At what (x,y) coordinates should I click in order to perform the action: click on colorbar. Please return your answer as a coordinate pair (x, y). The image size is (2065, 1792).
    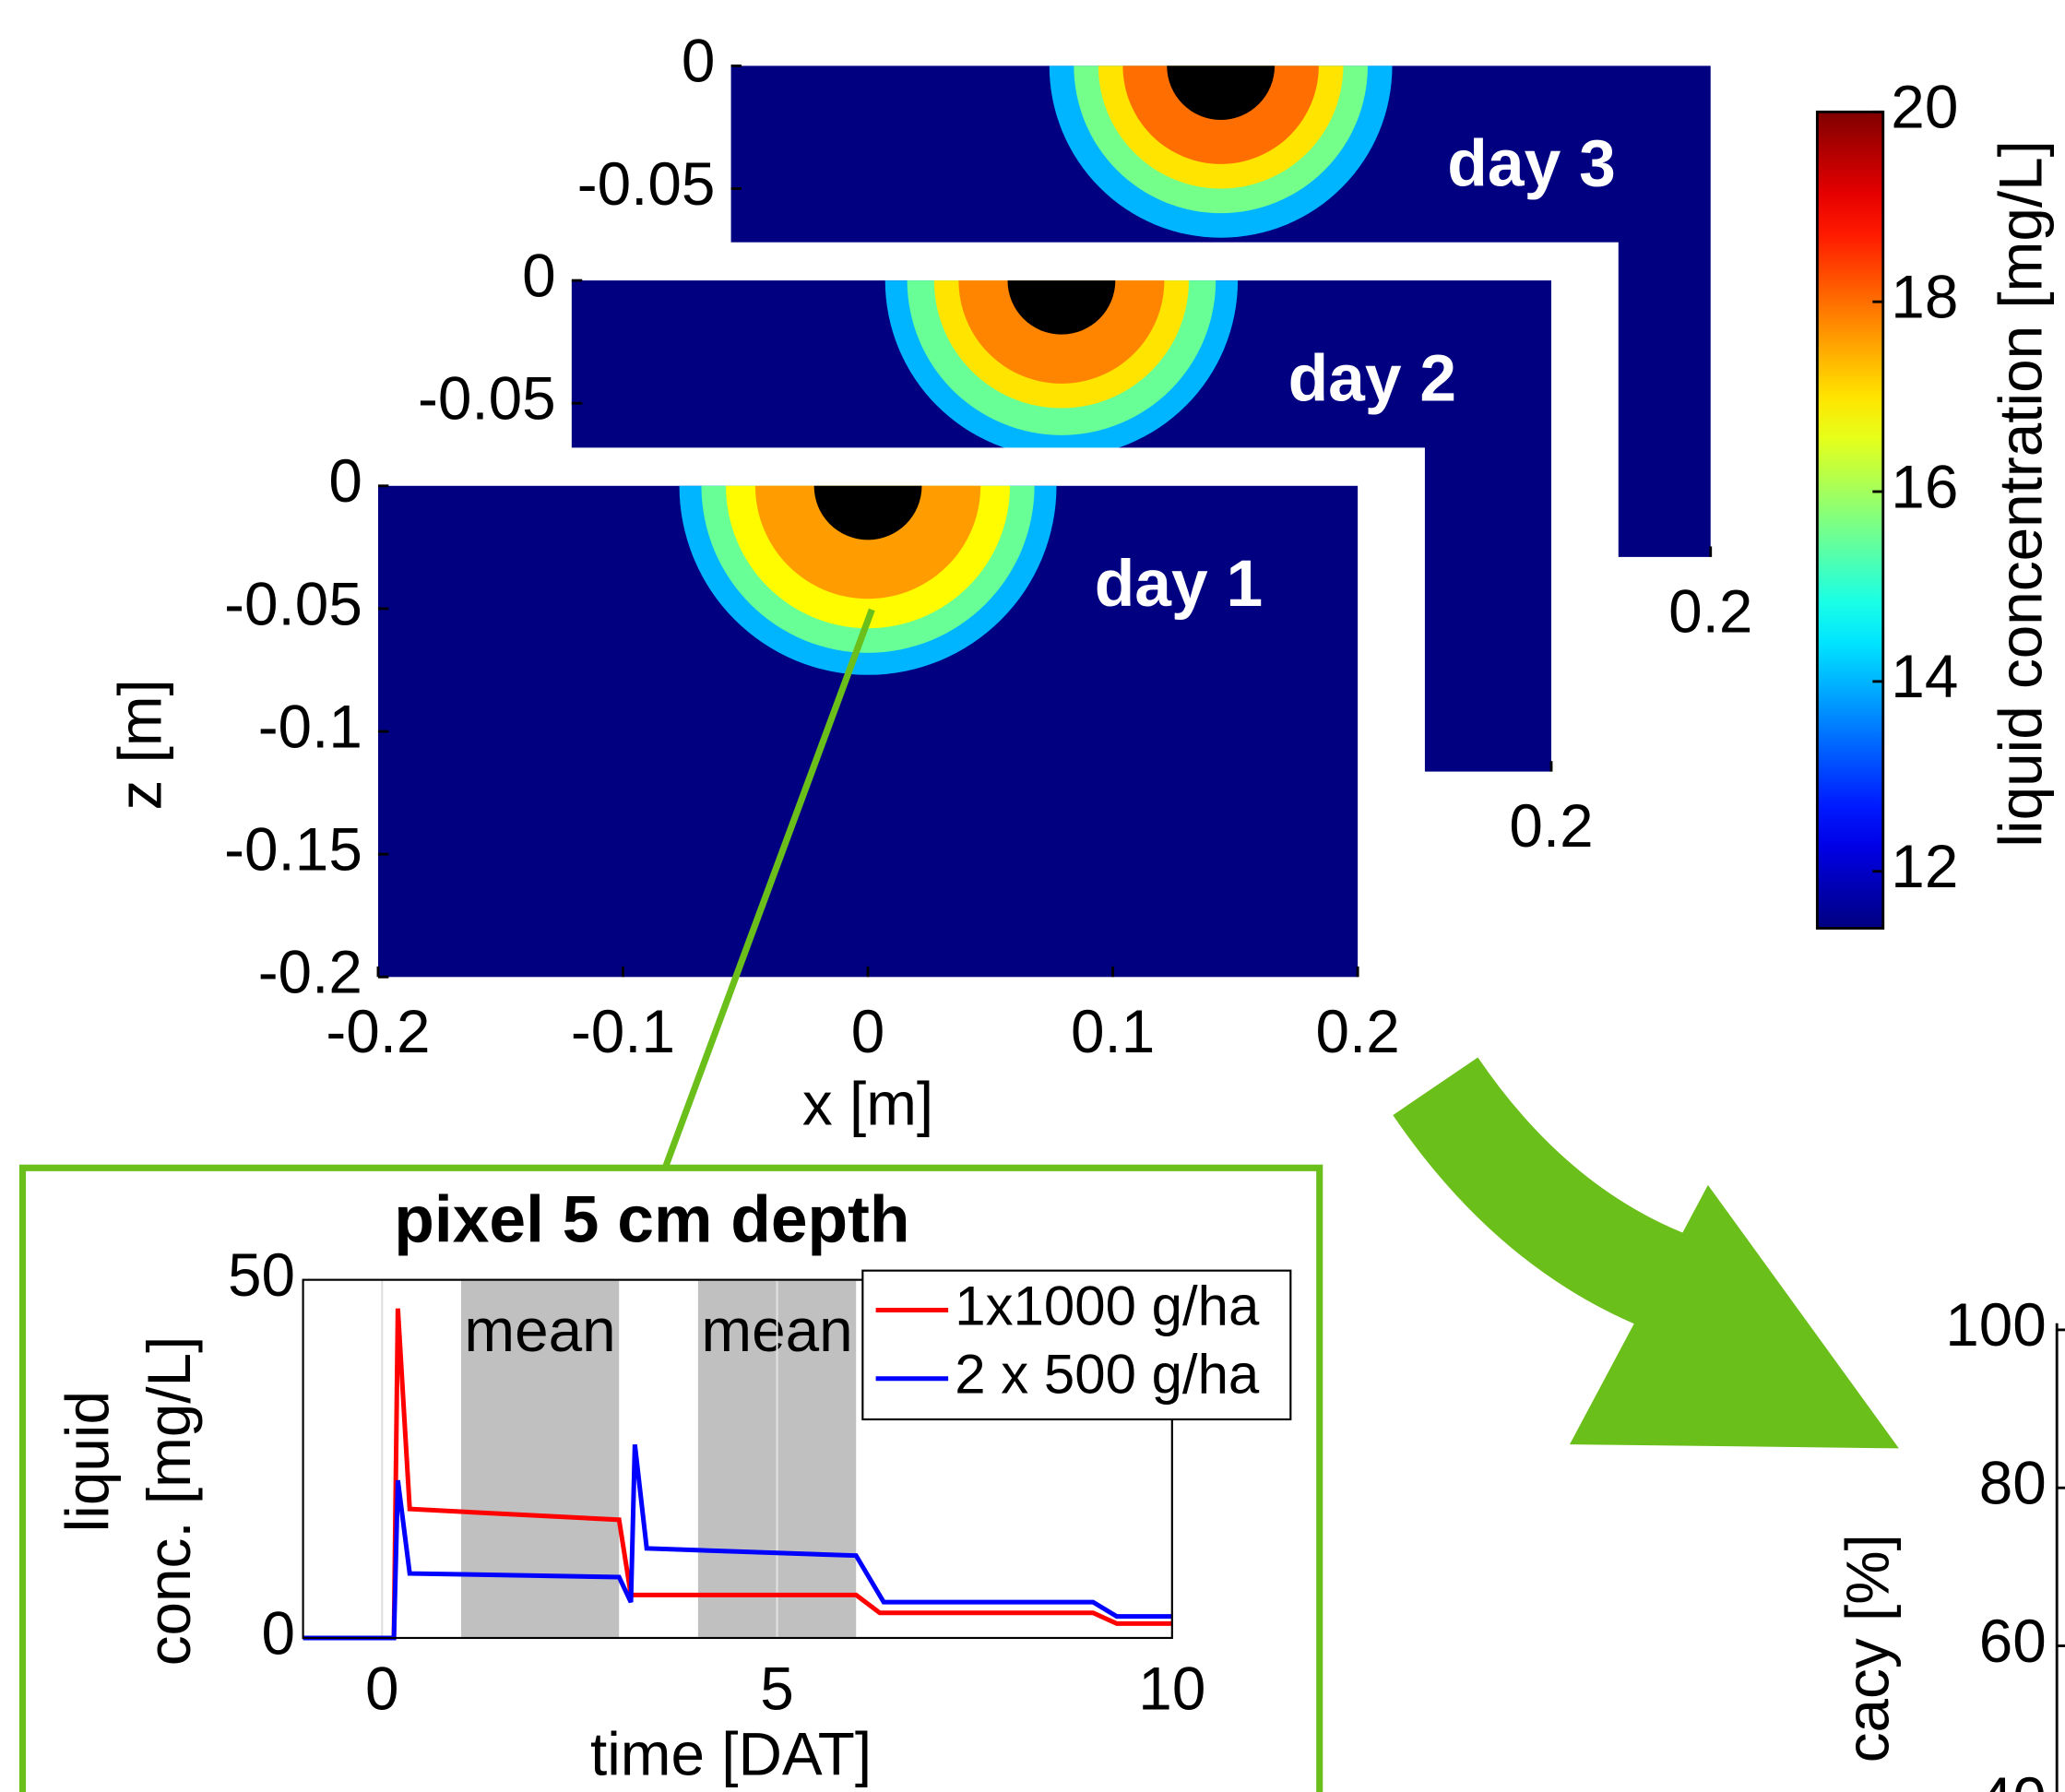
    Looking at the image, I should click on (1850, 520).